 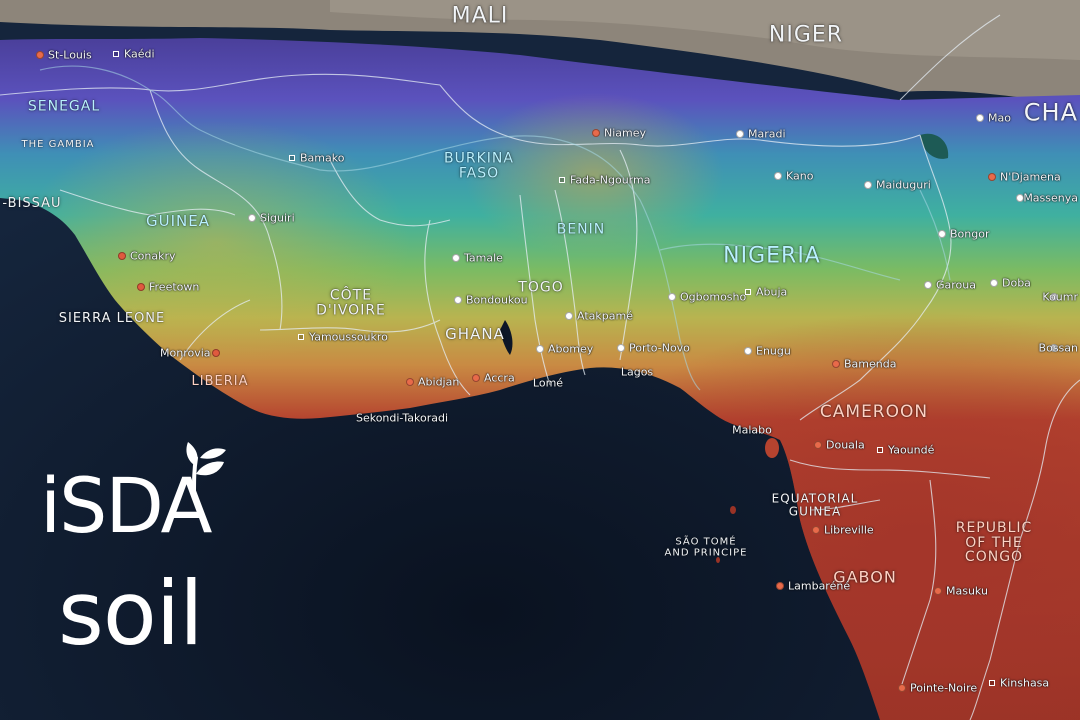 I want to click on capital-marker-kaedi, so click(x=116, y=54).